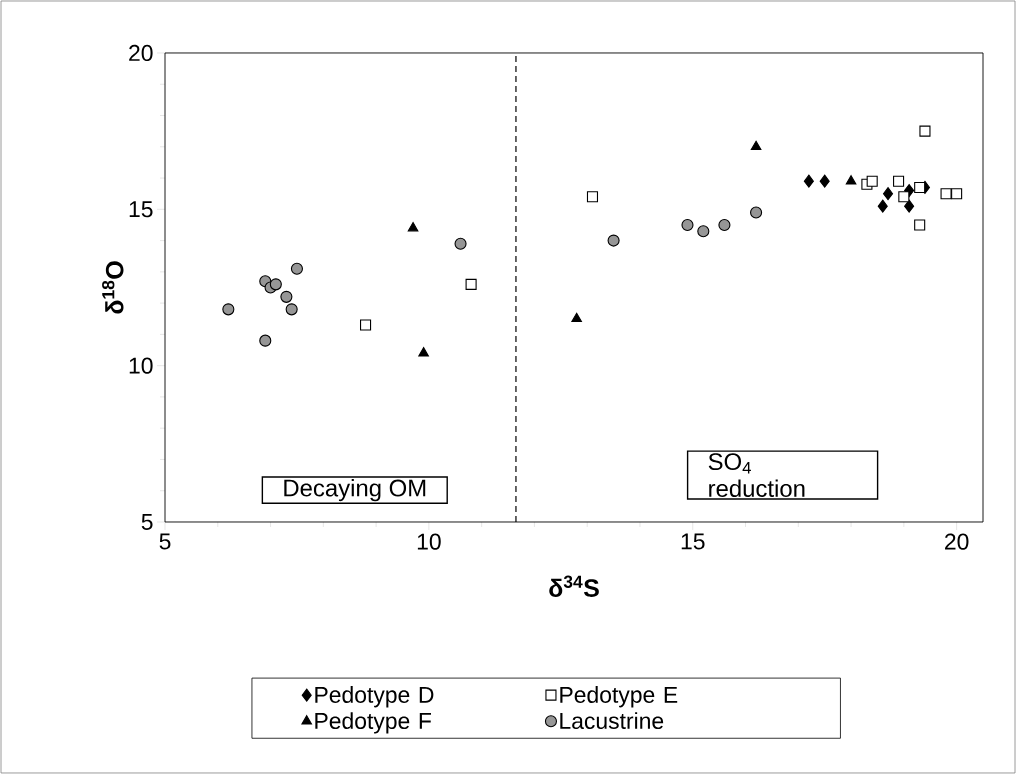 Image resolution: width=1016 pixels, height=774 pixels. I want to click on legend-label: Lacustrine, so click(612, 720).